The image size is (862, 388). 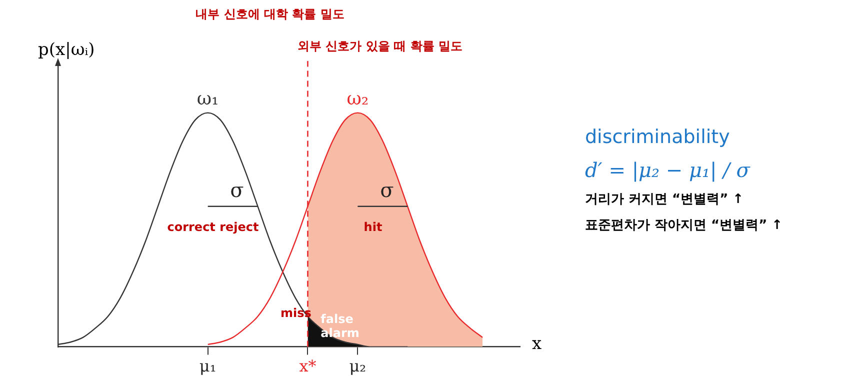 I want to click on annotation: hit, so click(x=373, y=227).